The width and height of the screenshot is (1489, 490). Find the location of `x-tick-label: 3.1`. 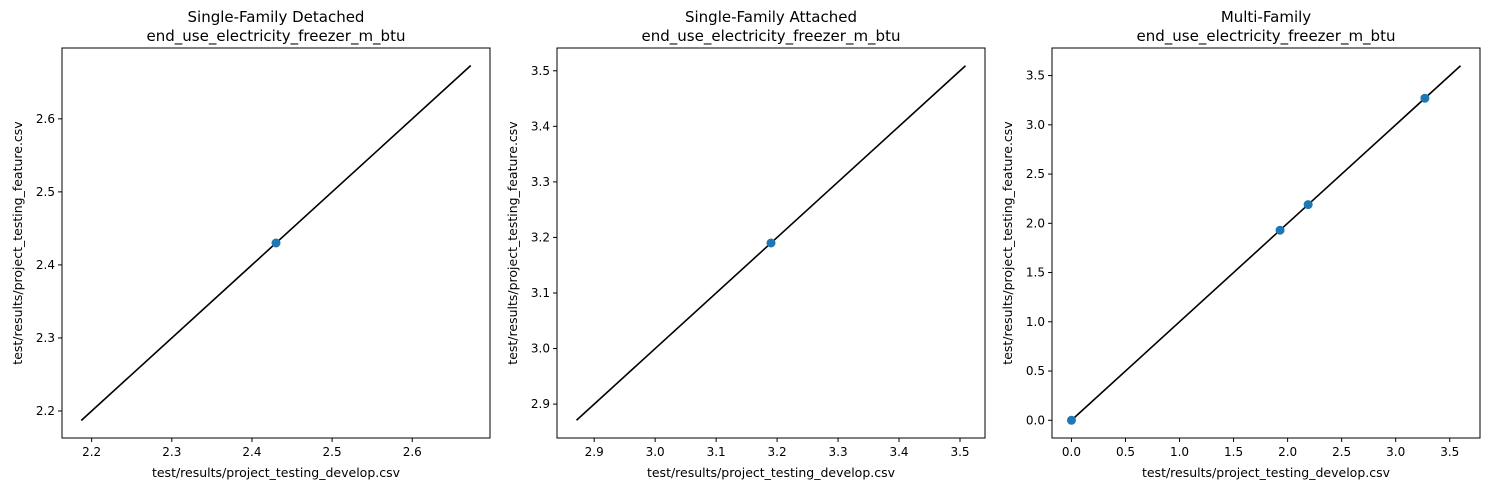

x-tick-label: 3.1 is located at coordinates (716, 452).